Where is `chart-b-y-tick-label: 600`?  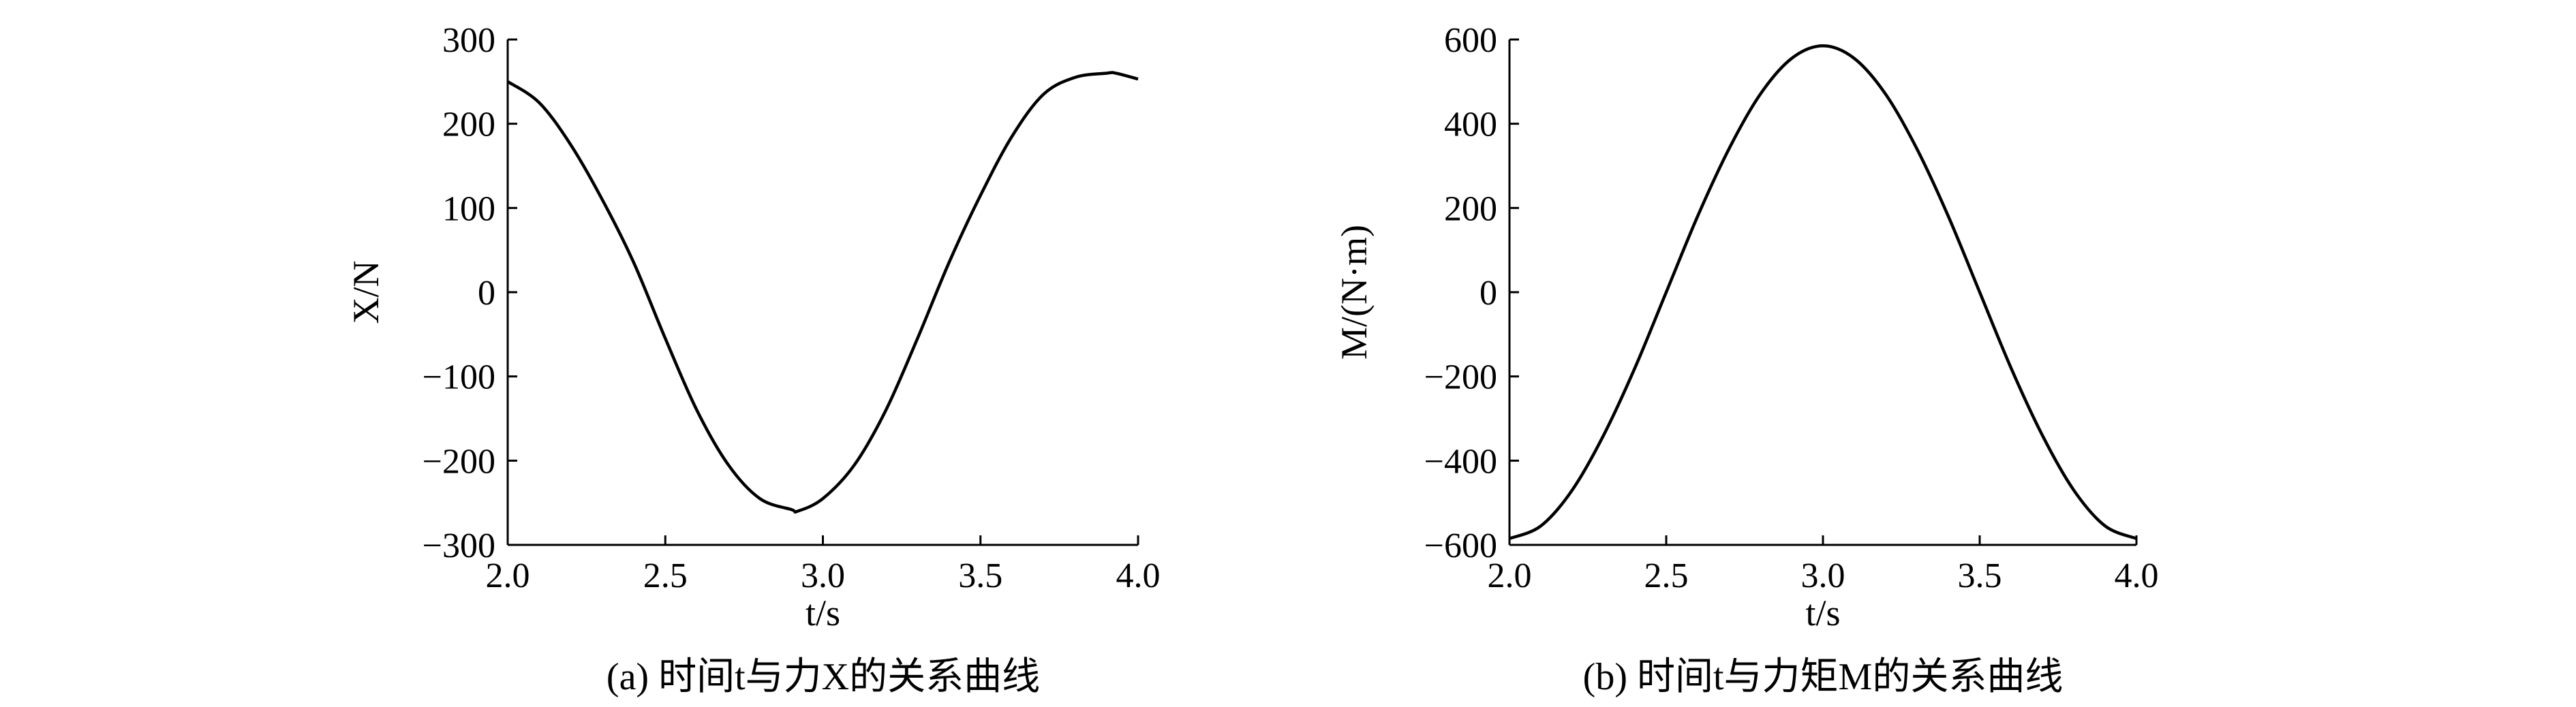 chart-b-y-tick-label: 600 is located at coordinates (1471, 40).